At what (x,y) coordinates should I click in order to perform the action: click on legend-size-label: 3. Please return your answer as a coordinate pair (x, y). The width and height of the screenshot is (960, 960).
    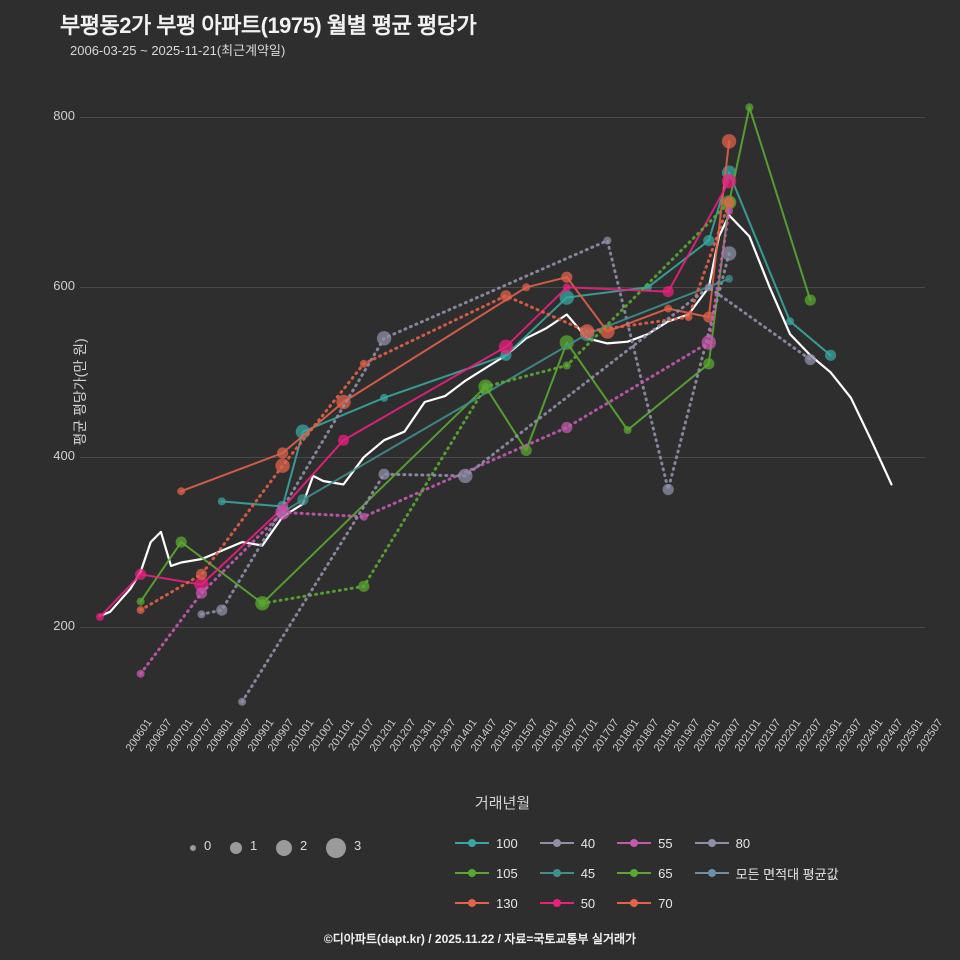
    Looking at the image, I should click on (358, 845).